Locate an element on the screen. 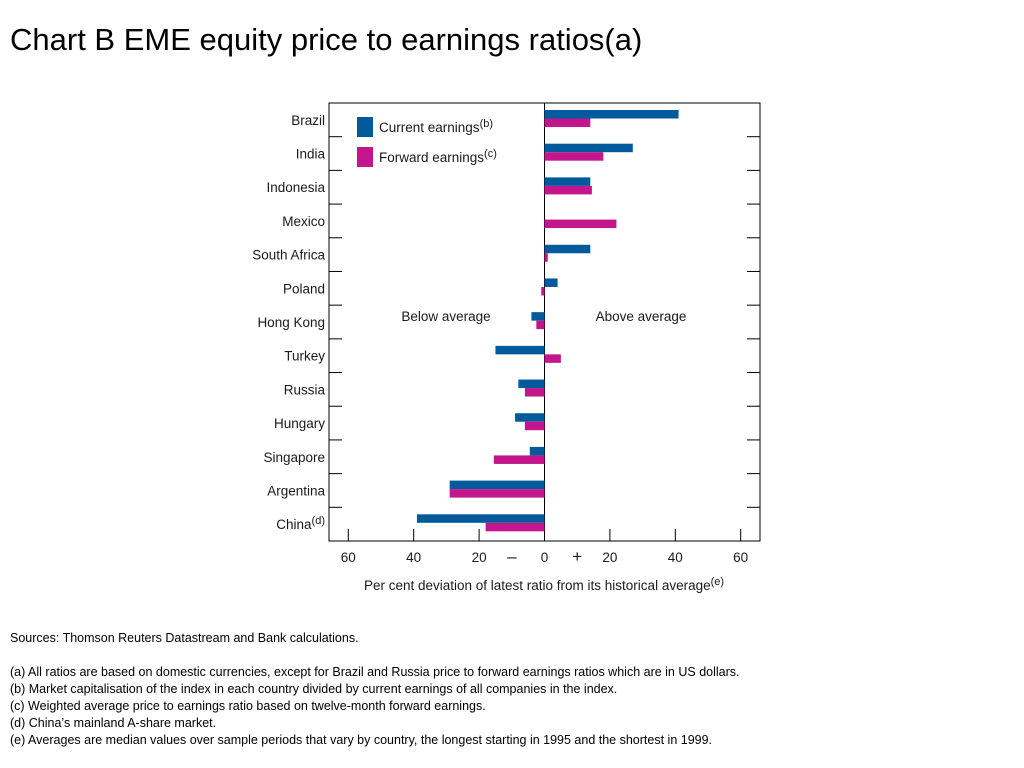 This screenshot has height=768, width=1024. category-label: Russia is located at coordinates (305, 389).